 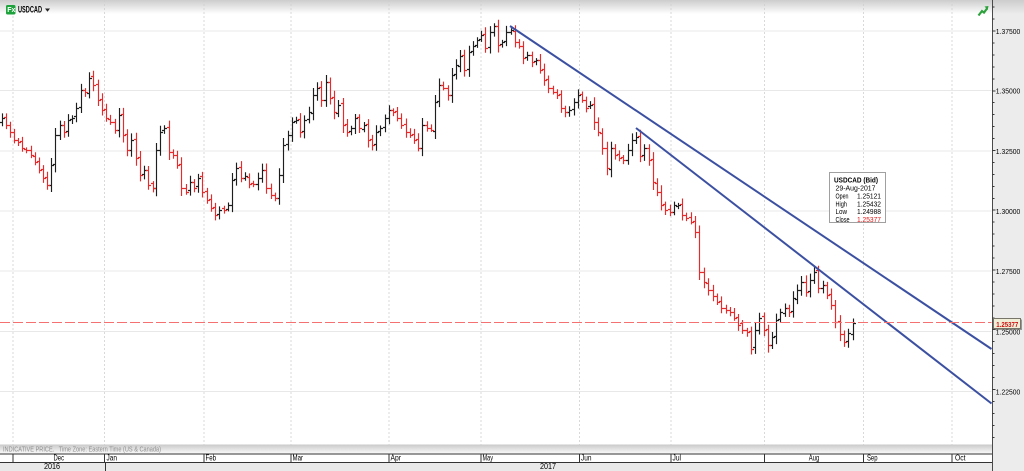 What do you see at coordinates (842, 212) in the screenshot?
I see `svg-text: Low` at bounding box center [842, 212].